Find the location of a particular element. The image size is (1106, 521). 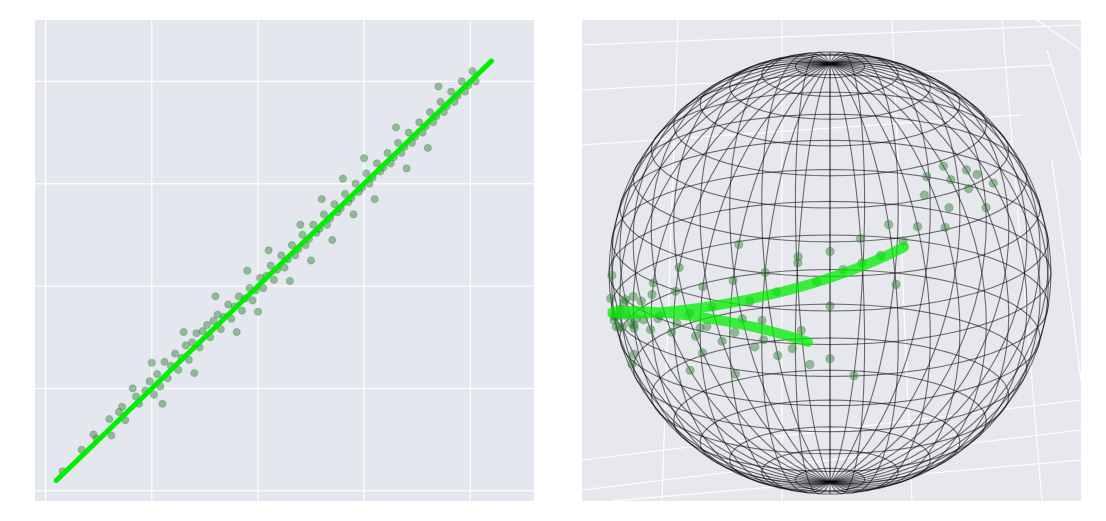

fit-curve is located at coordinates (758, 294).